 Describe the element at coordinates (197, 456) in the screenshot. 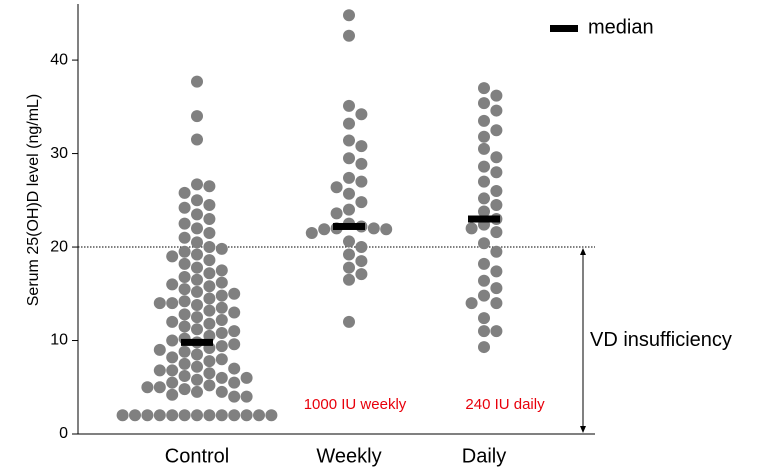

I see `x-tick-label: Control` at that location.